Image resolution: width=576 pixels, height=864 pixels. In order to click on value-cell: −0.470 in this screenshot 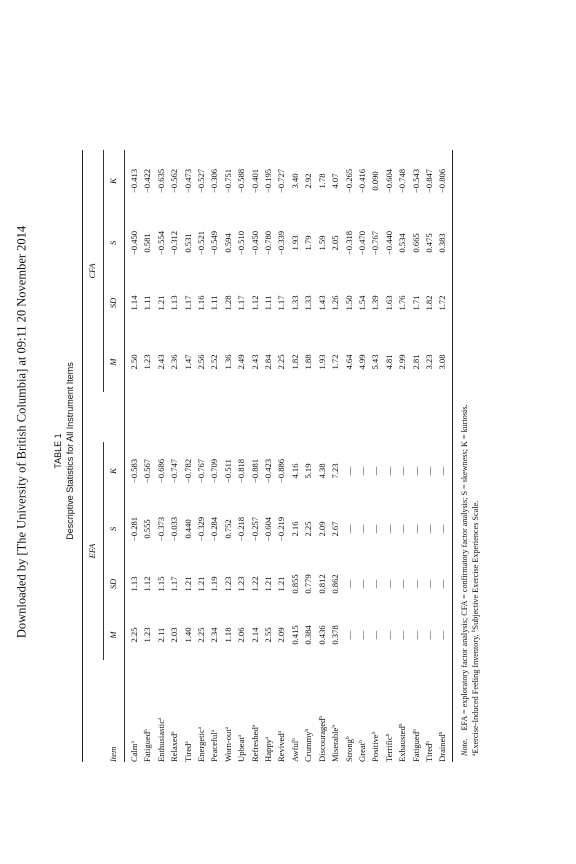, I will do `click(361, 243)`.